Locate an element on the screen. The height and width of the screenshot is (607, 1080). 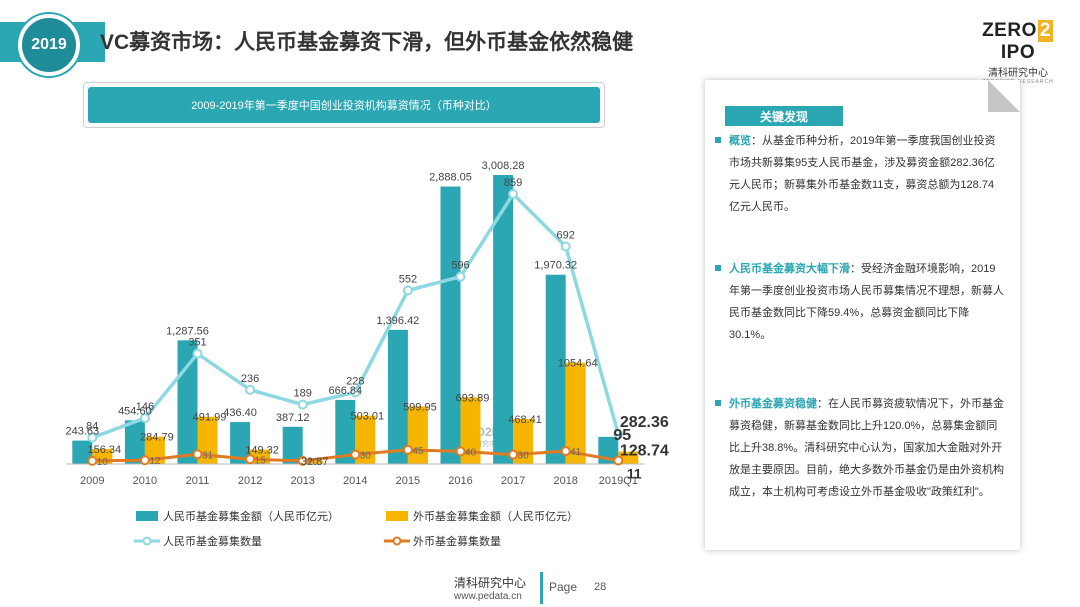
line-fx-label: 11 is located at coordinates (634, 474).